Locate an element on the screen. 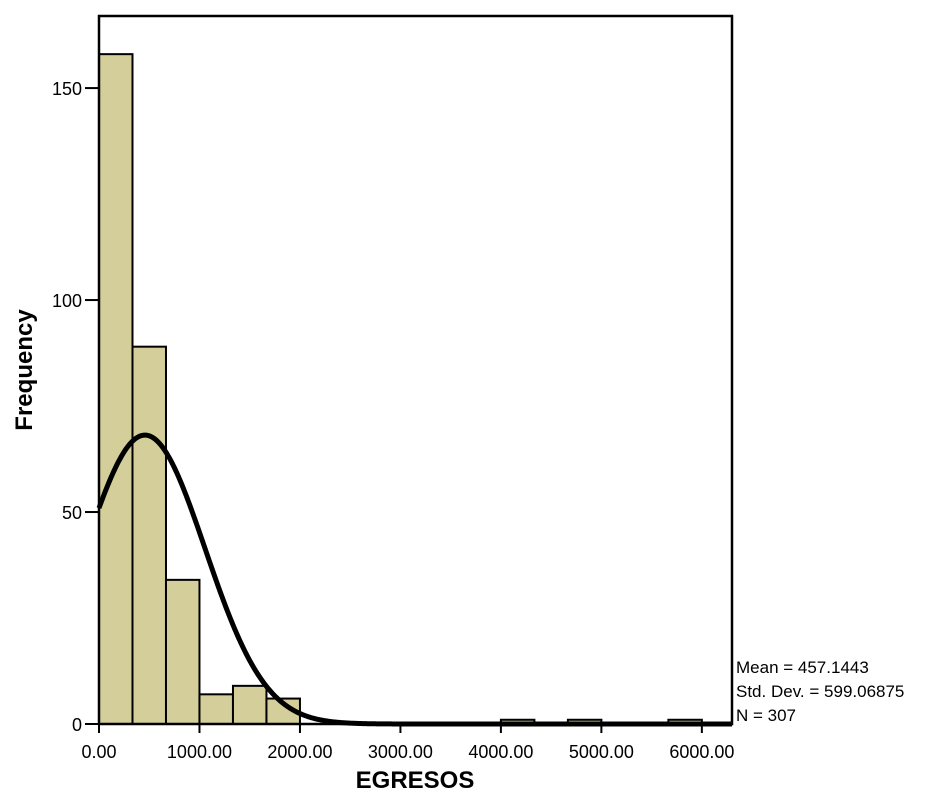 This screenshot has width=952, height=805. y-tick-label: 0 is located at coordinates (77, 725).